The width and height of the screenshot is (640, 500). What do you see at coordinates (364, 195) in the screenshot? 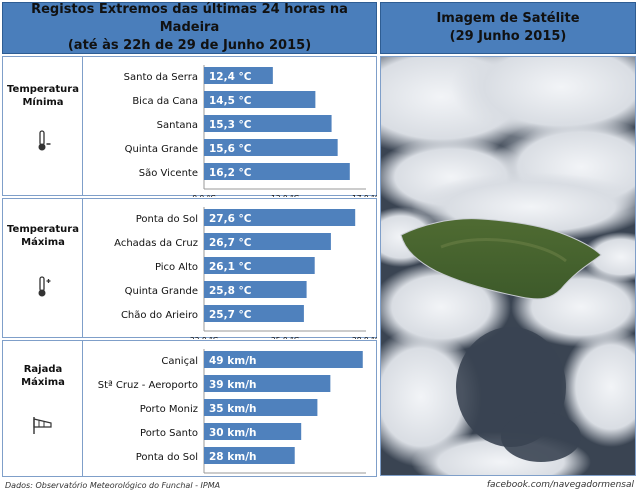
I see `tick-label: 17,0 °C` at bounding box center [364, 195].